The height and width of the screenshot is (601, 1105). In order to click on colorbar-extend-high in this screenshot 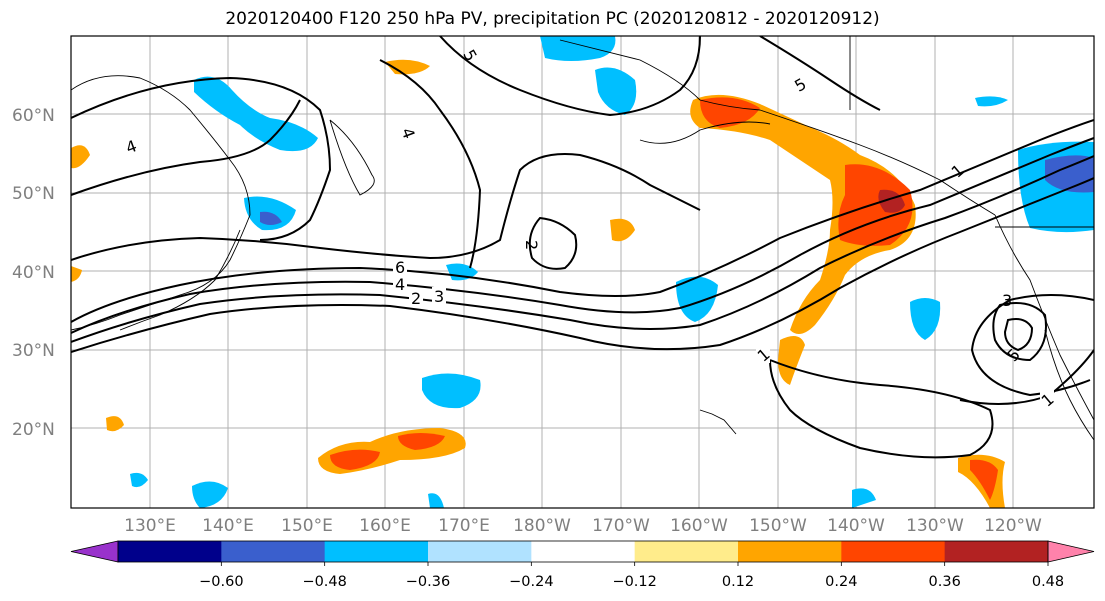, I will do `click(1071, 551)`.